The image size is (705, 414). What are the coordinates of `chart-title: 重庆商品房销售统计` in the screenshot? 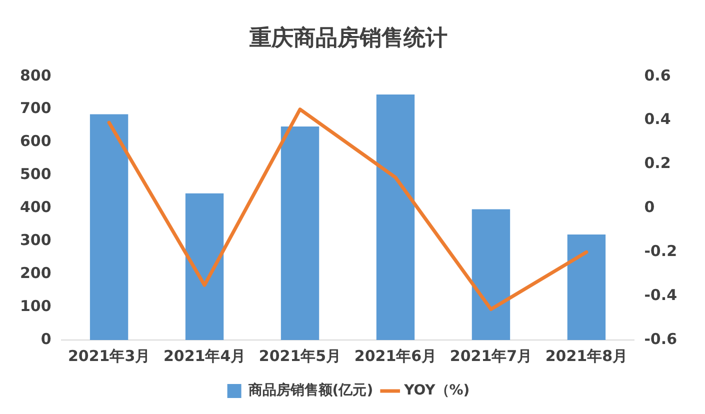 It's located at (348, 37).